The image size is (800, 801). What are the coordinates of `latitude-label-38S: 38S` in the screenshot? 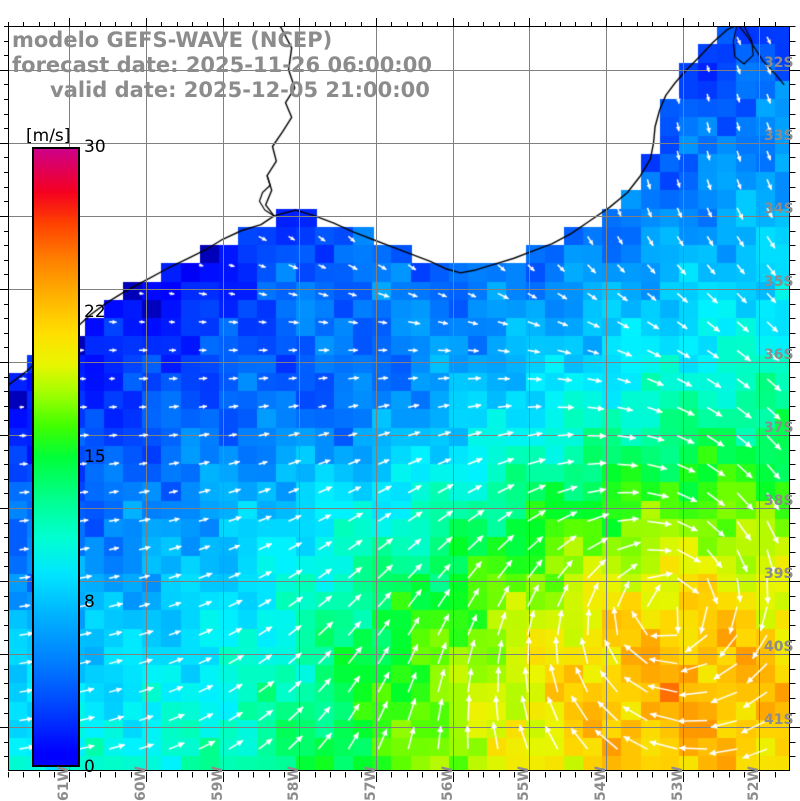 It's located at (779, 501).